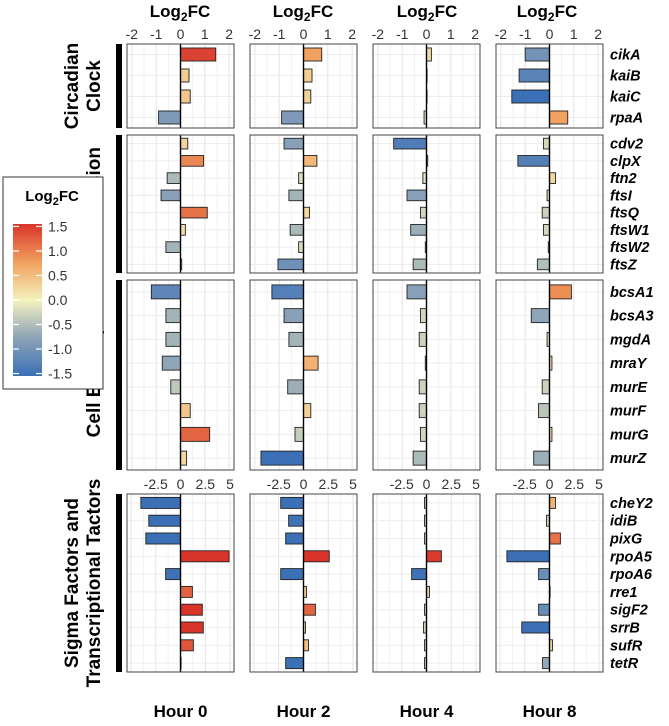 This screenshot has width=669, height=726. What do you see at coordinates (39, 196) in the screenshot?
I see `legend-log-part: Log` at bounding box center [39, 196].